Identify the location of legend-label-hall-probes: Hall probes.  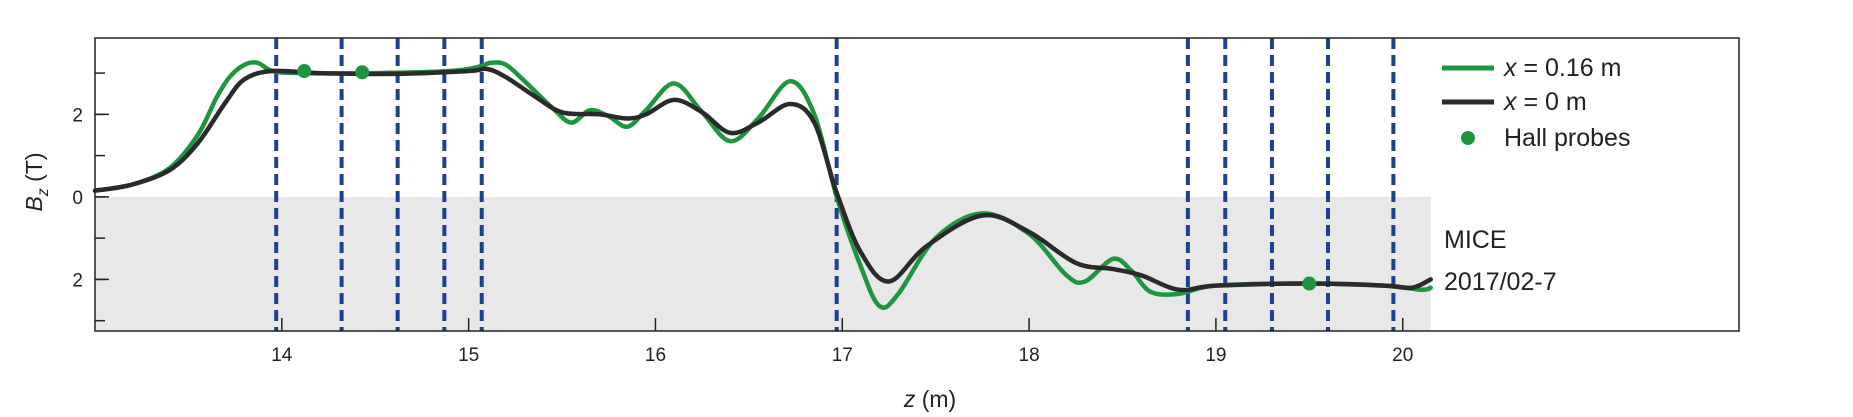
(1567, 138).